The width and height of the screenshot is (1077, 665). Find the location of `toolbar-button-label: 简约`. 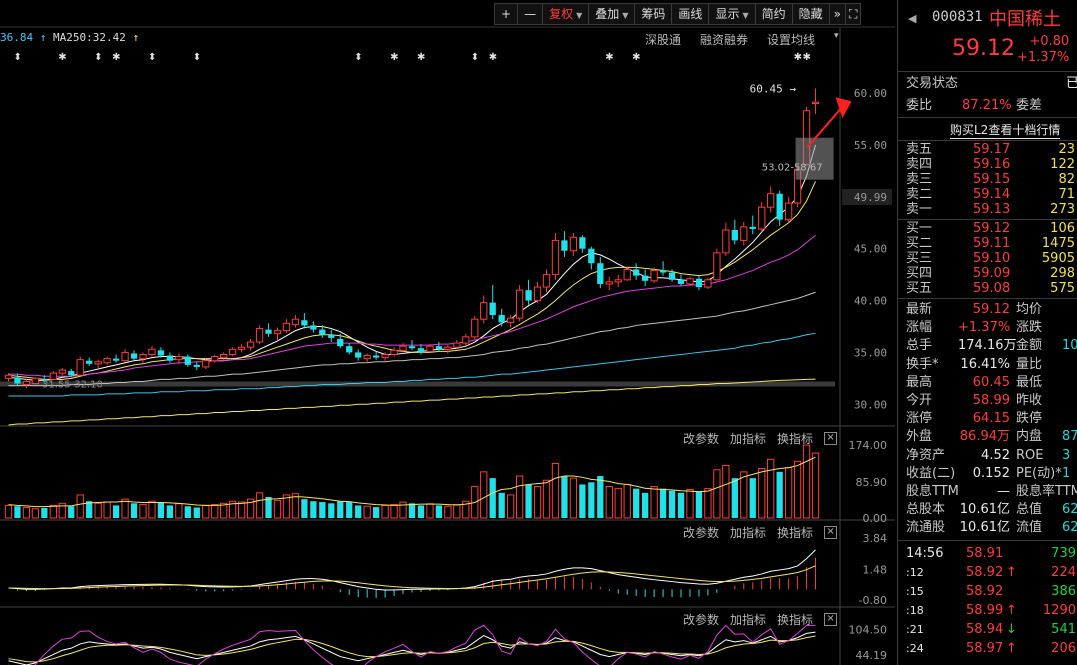

toolbar-button-label: 简约 is located at coordinates (773, 14).